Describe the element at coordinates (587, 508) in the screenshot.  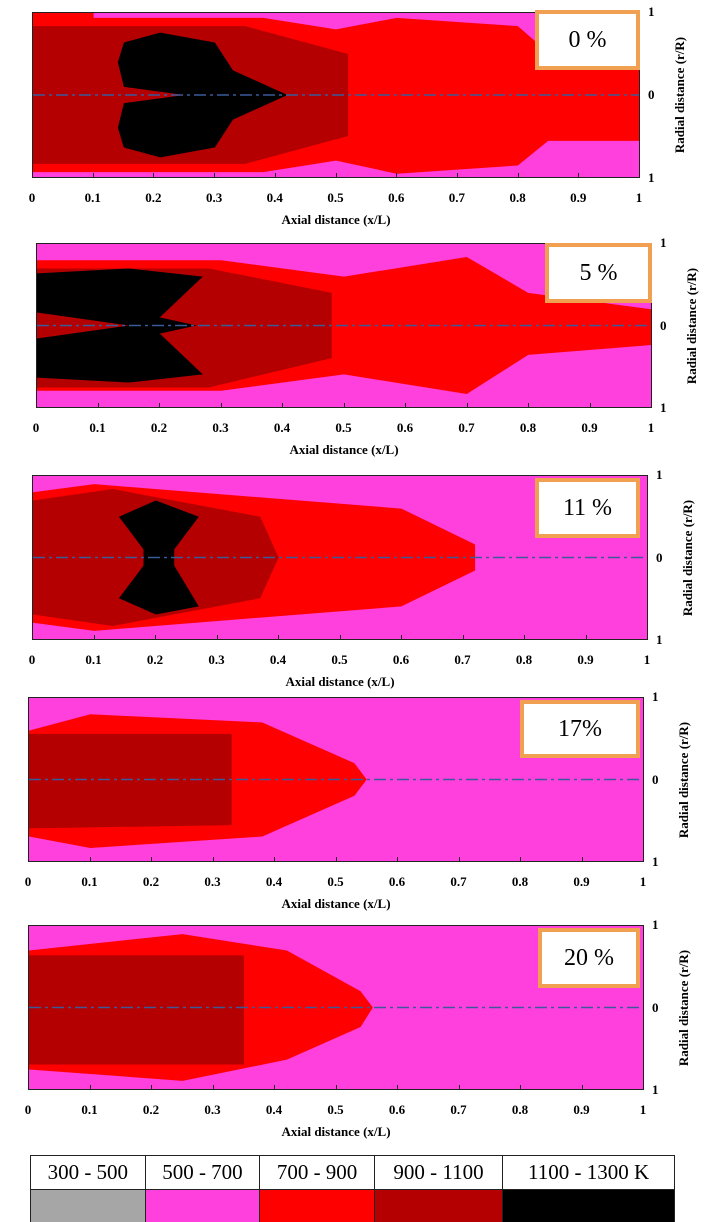
I see `case-label: 11 %` at that location.